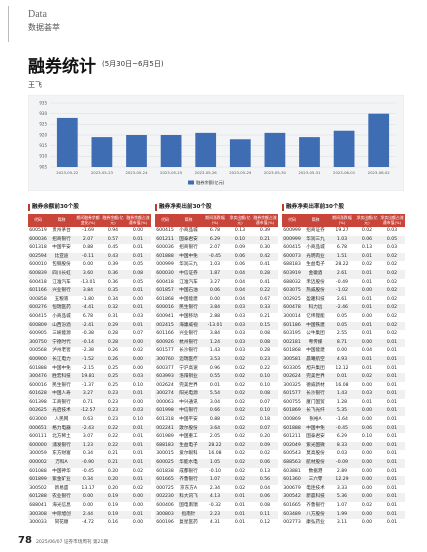 This screenshot has width=427, height=552. Describe the element at coordinates (72, 542) in the screenshot. I see `footer-text: 2025/06/07 证券市场周刊 第21期` at that location.